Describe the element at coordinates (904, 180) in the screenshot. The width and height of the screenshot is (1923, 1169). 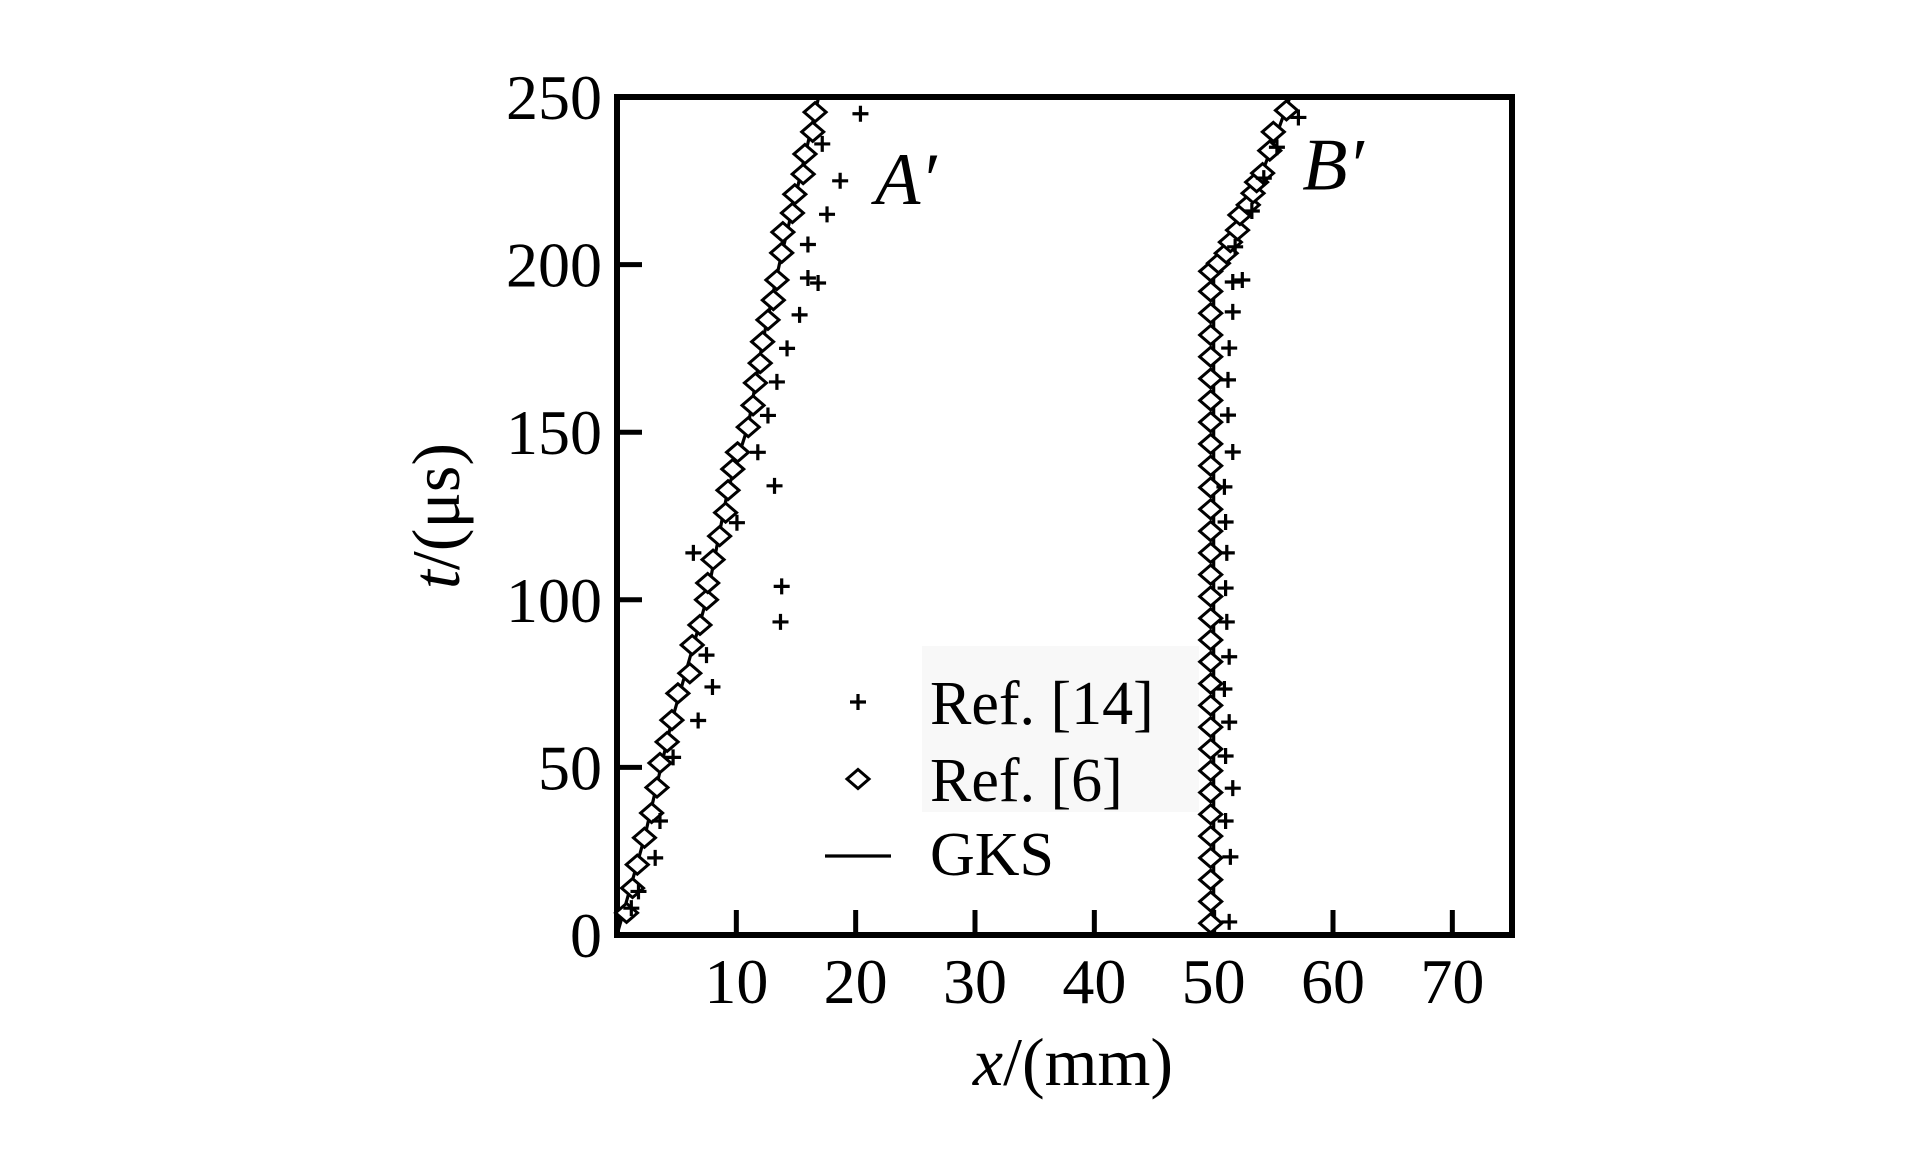
I see `curve-label: A′` at that location.